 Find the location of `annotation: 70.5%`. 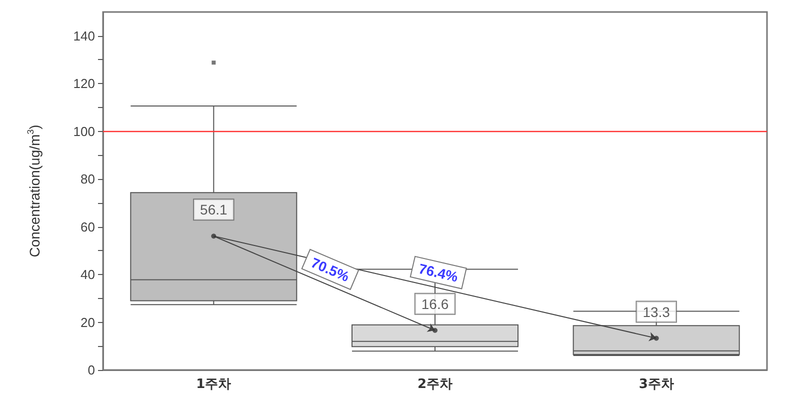

annotation: 70.5% is located at coordinates (330, 269).